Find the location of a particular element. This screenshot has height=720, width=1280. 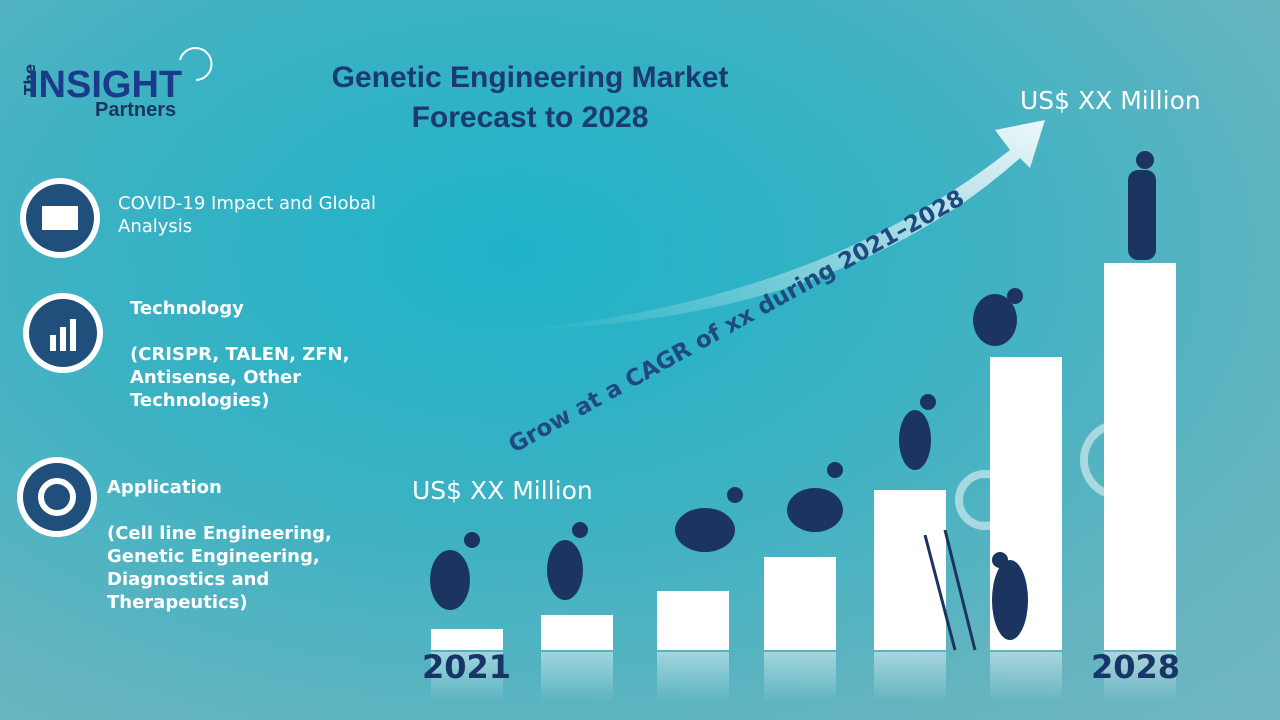

bar-reflections is located at coordinates (803, 677).